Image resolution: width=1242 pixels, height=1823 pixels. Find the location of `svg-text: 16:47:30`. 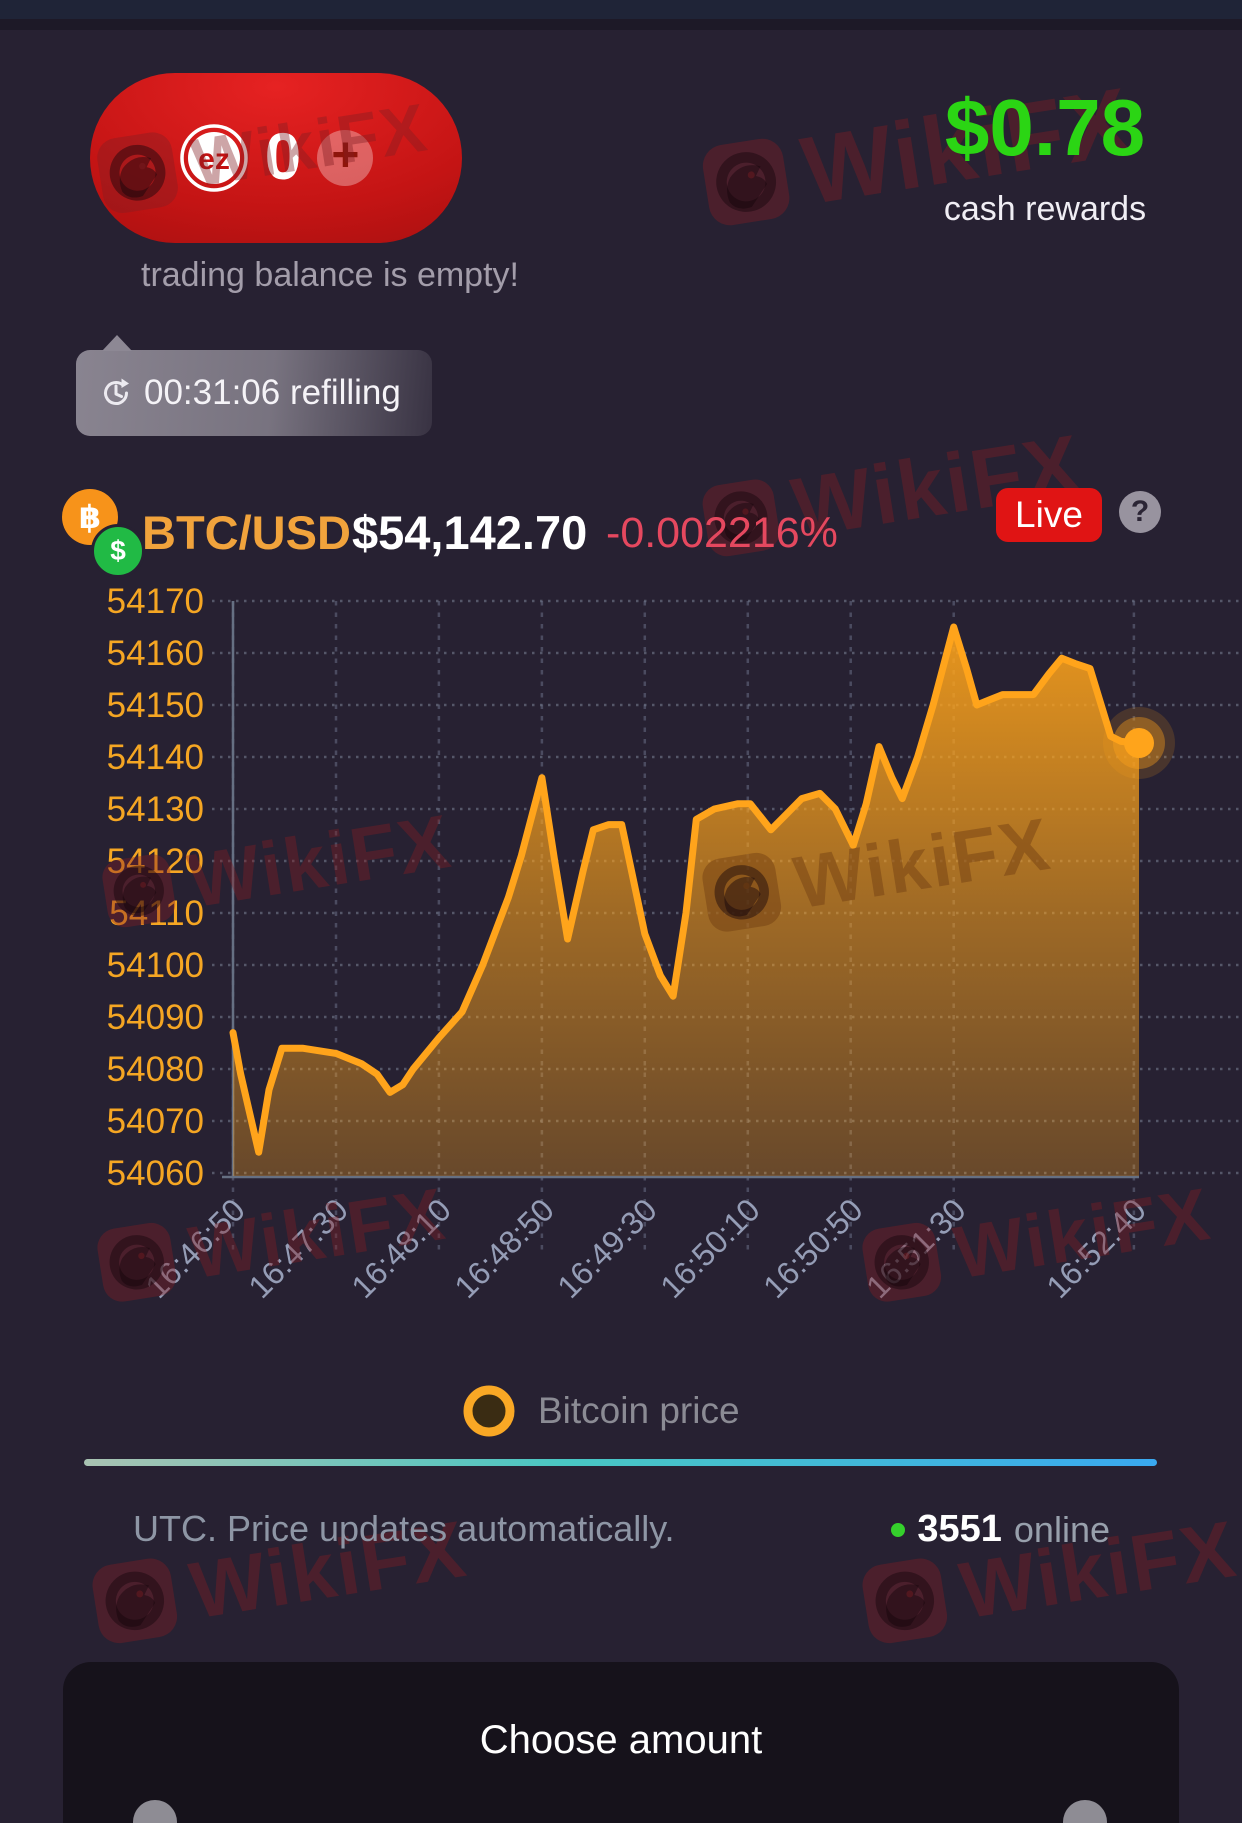

svg-text: 16:47:30 is located at coordinates (298, 1248).